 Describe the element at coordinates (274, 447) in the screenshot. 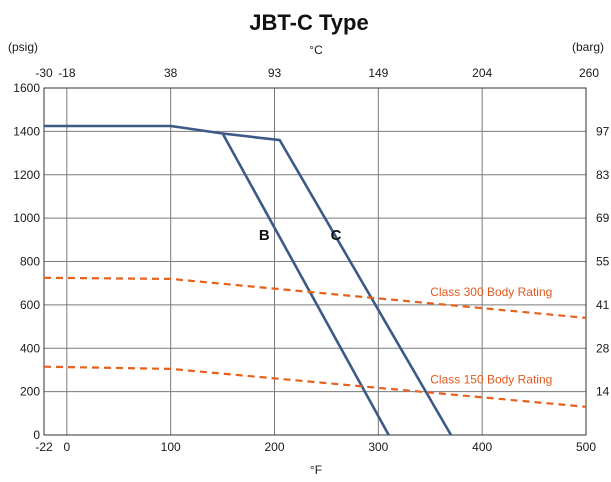

I see `x-tick-label: 200` at that location.